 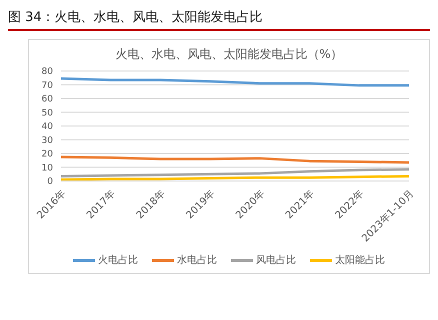 I want to click on legend-label: 火电占比, so click(x=118, y=260).